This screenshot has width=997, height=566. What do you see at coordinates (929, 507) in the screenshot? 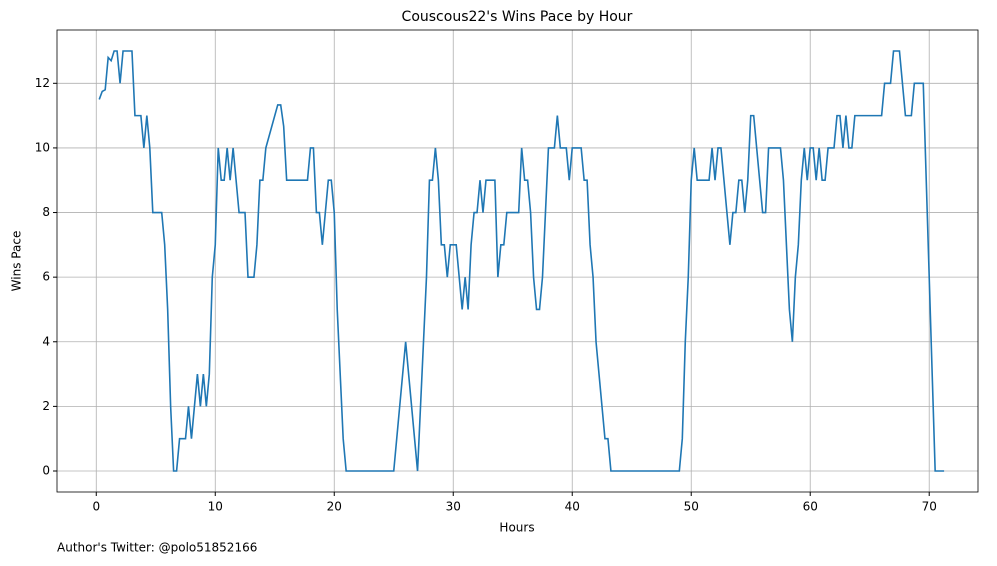
I see `x-tick-label: 70` at bounding box center [929, 507].